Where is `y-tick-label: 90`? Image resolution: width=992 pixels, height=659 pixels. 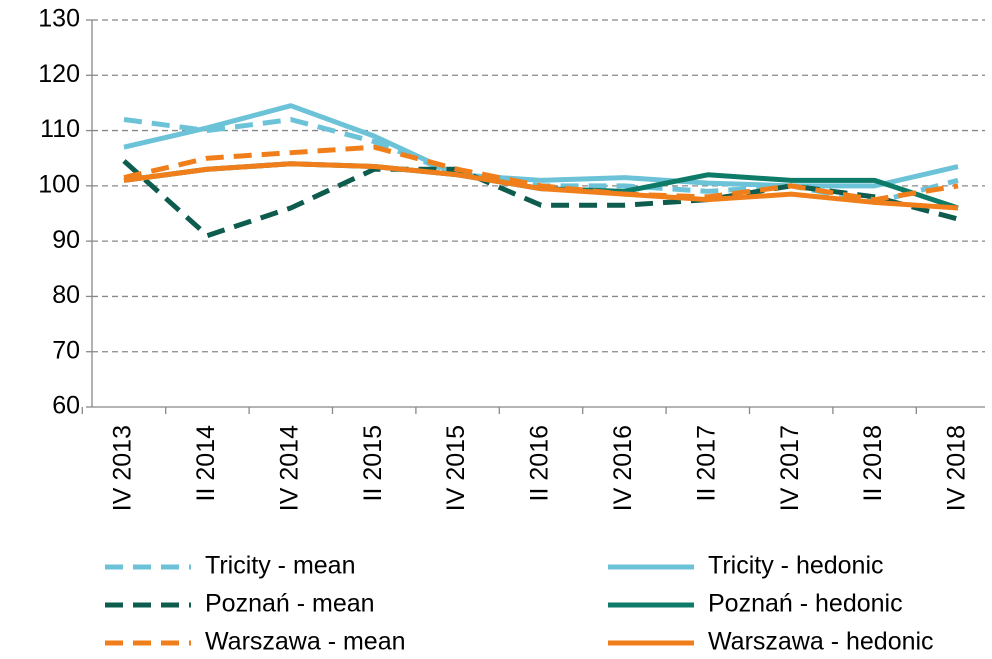
y-tick-label: 90 is located at coordinates (66, 240).